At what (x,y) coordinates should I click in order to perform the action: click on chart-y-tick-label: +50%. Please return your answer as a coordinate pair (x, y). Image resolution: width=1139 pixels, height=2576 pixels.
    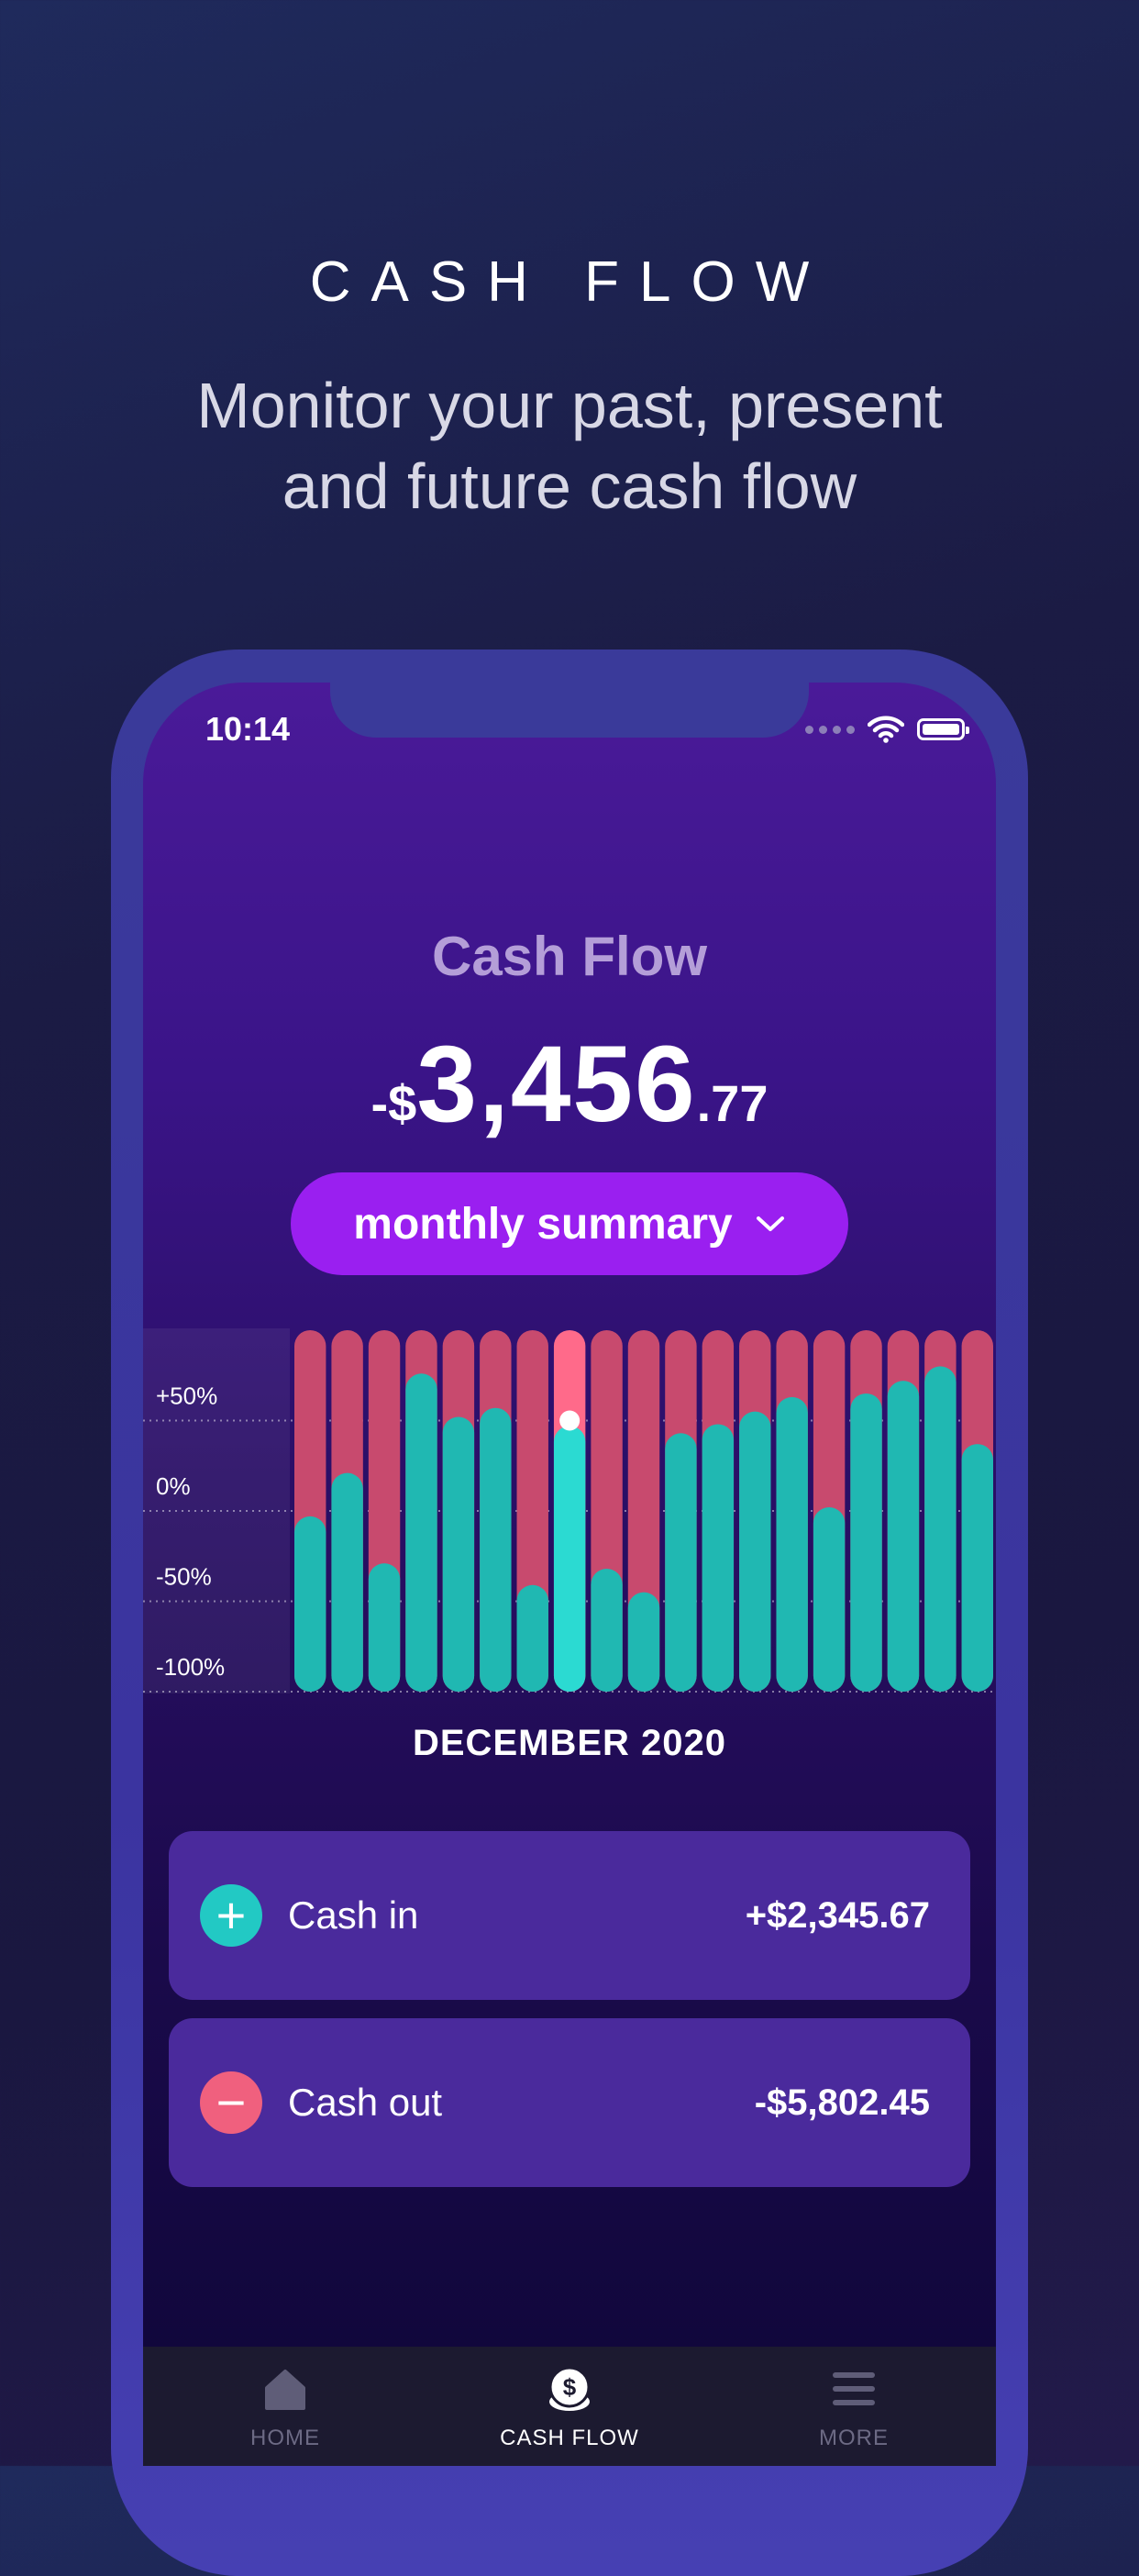
    Looking at the image, I should click on (186, 1396).